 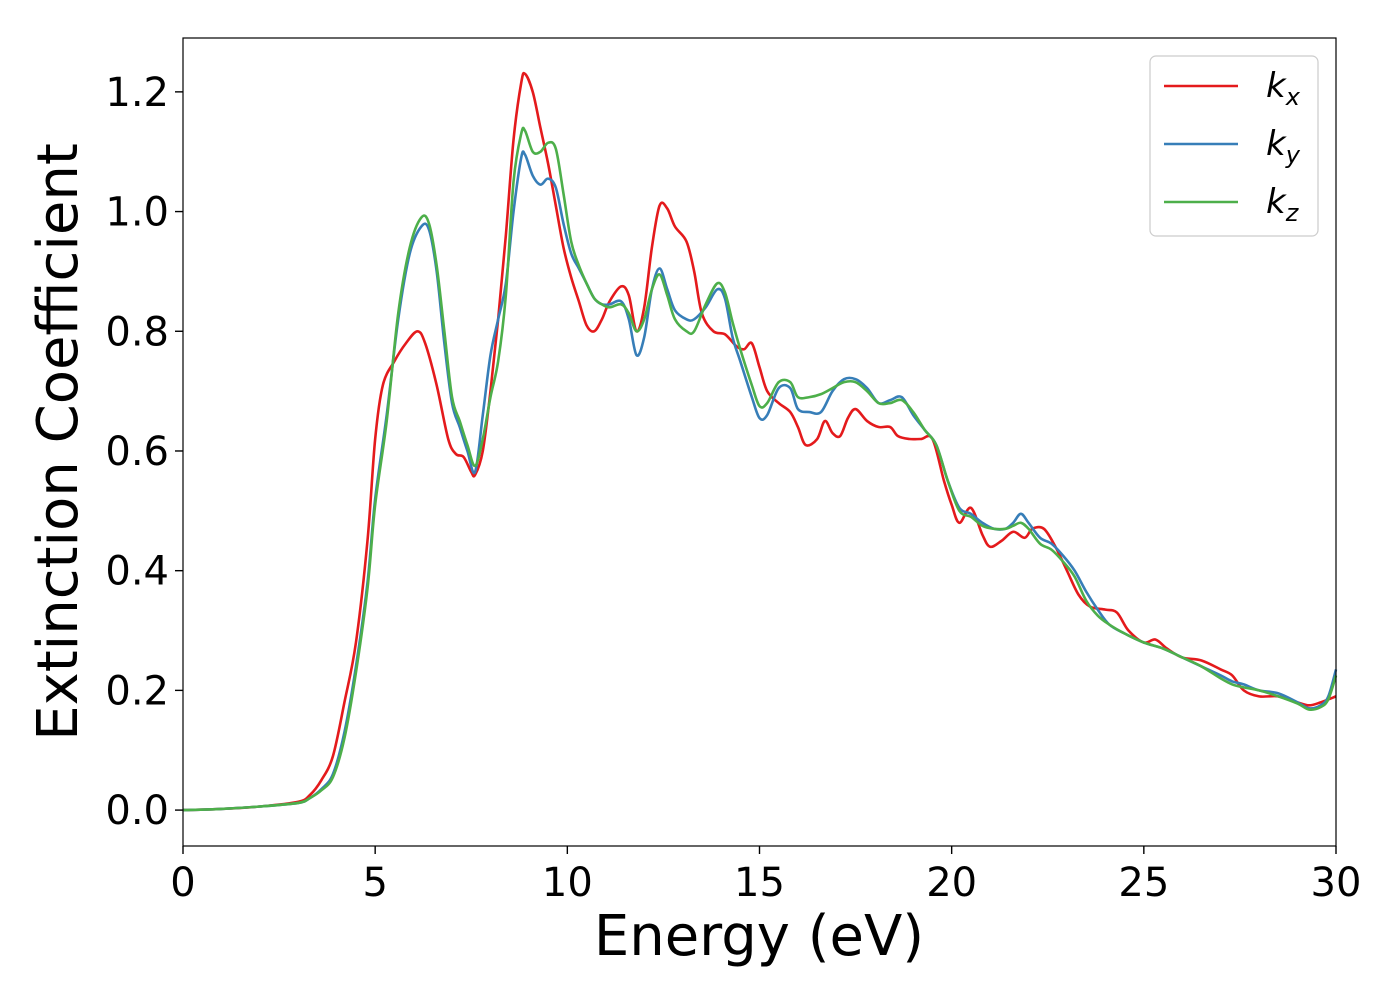 I want to click on x-tick-label: 30, so click(x=1336, y=883).